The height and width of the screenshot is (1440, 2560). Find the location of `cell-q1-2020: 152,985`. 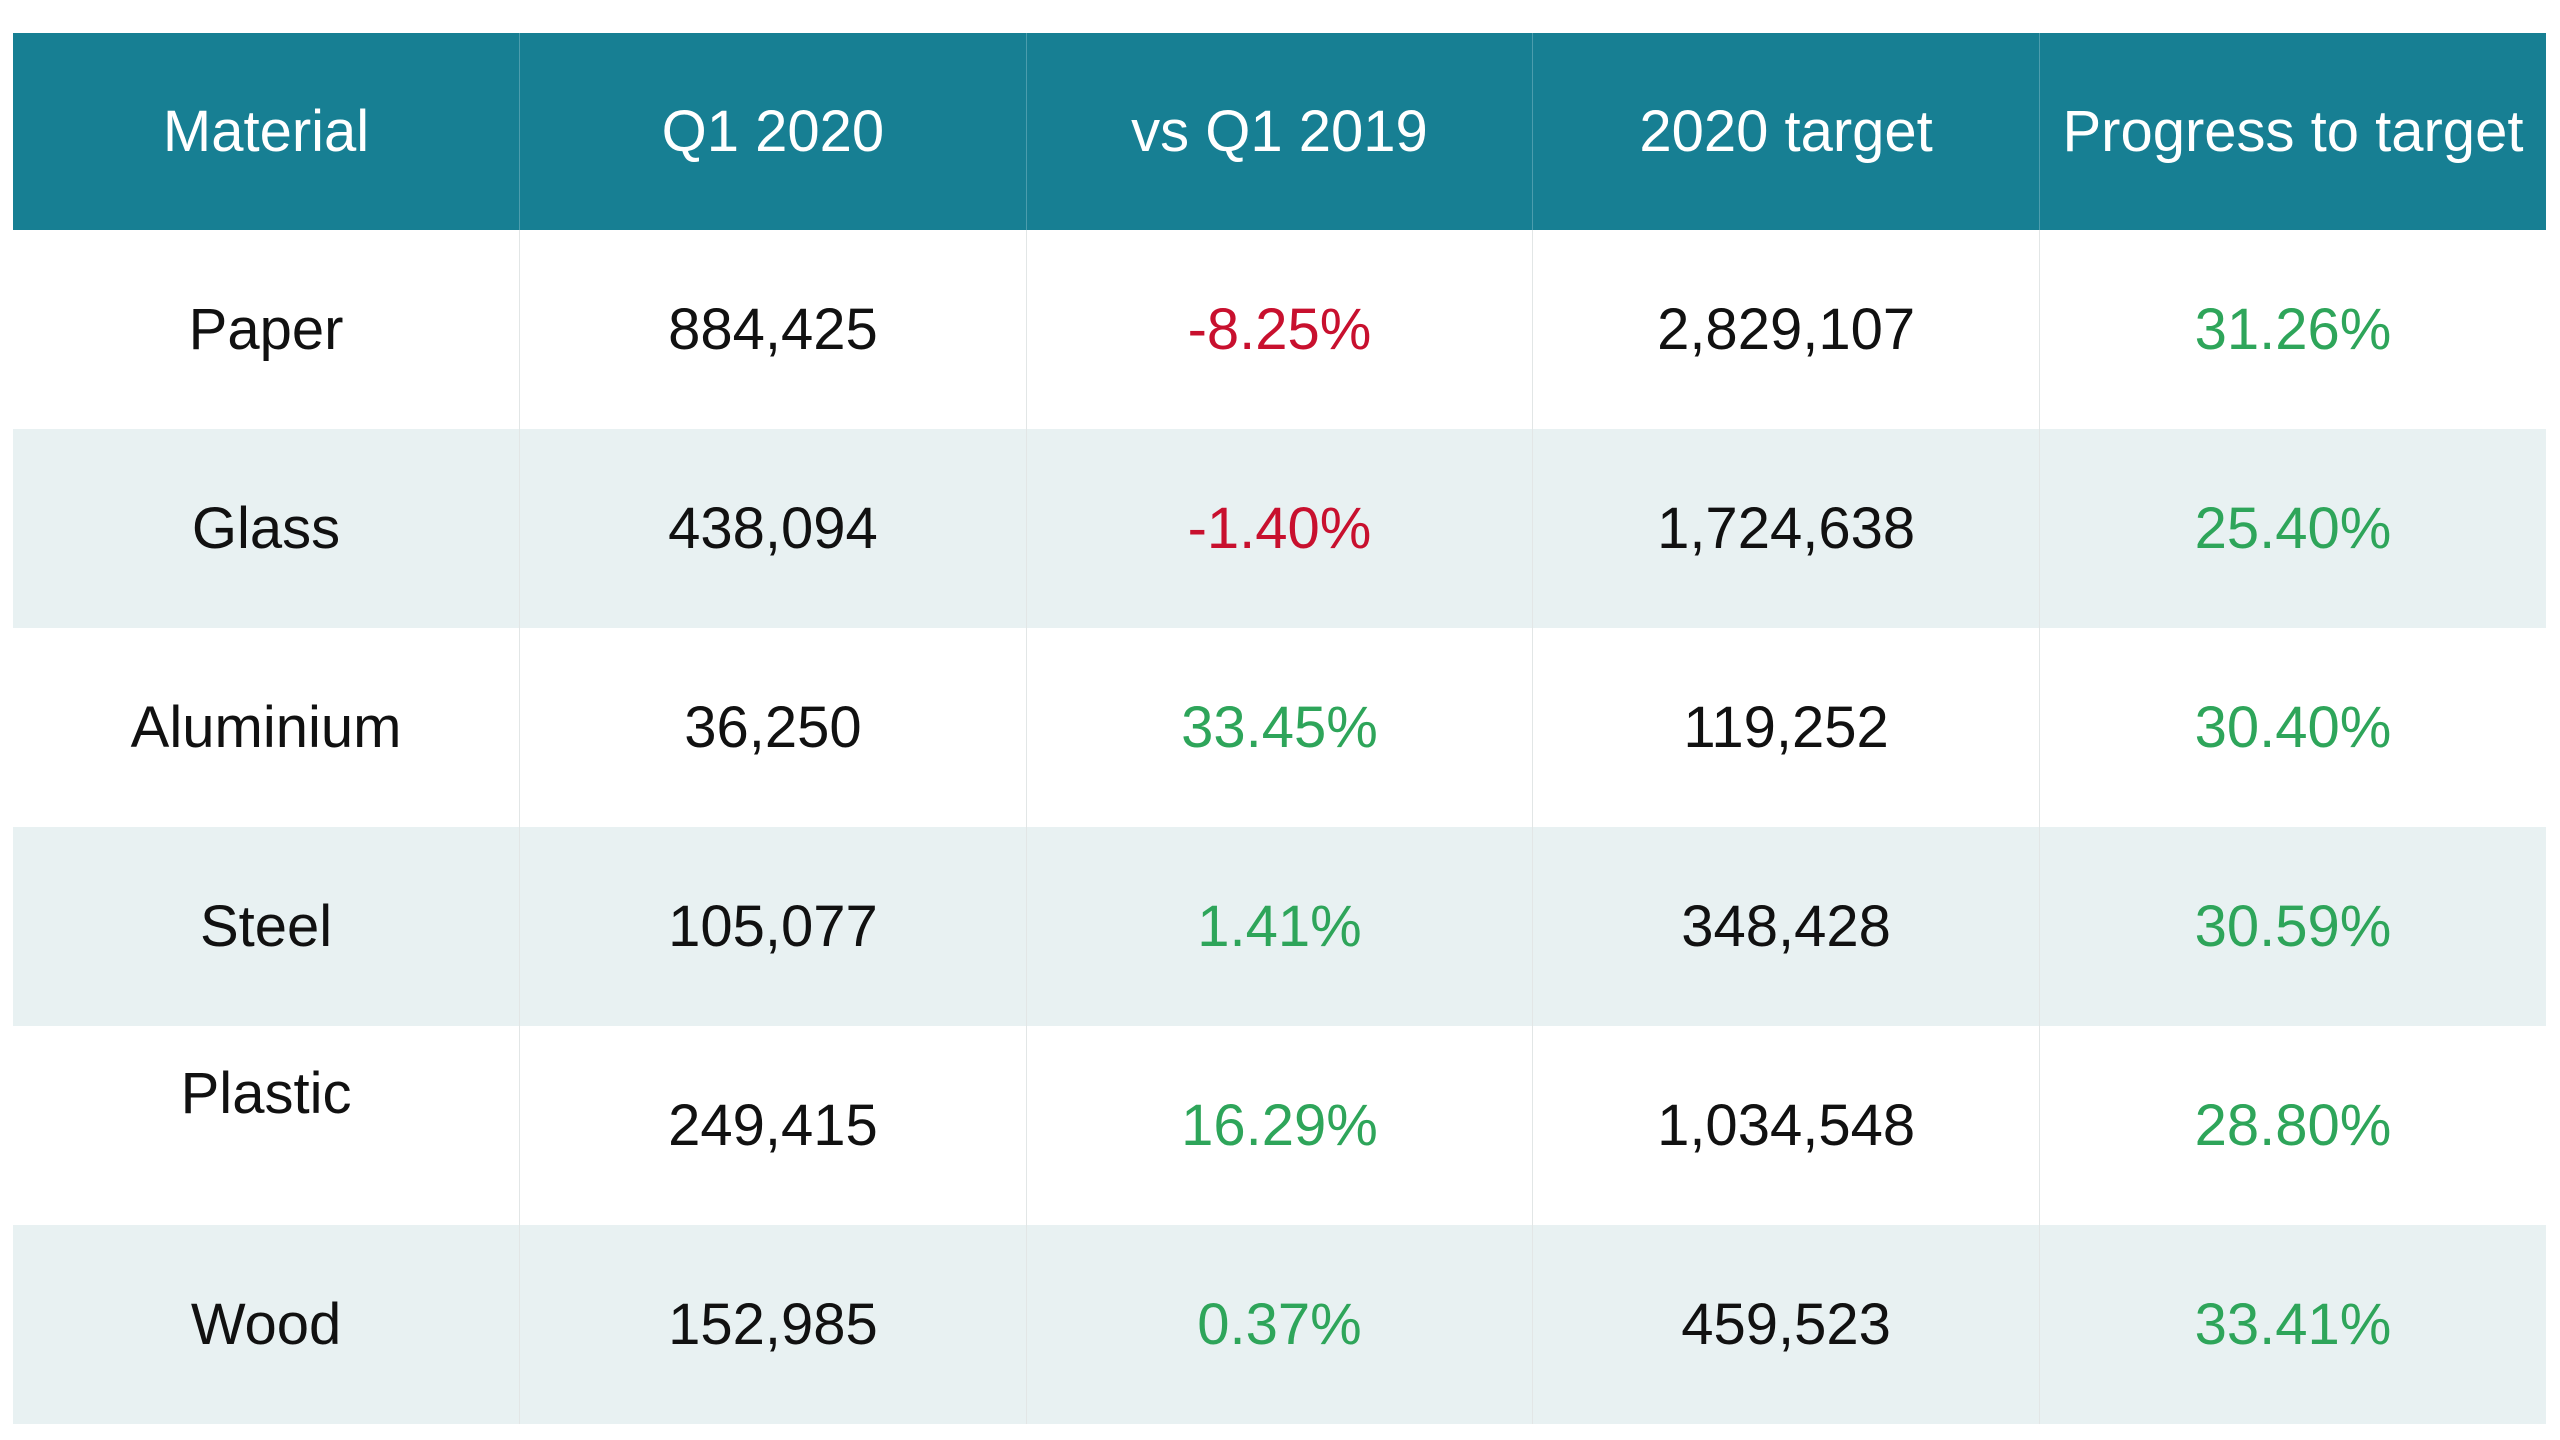

cell-q1-2020: 152,985 is located at coordinates (773, 1324).